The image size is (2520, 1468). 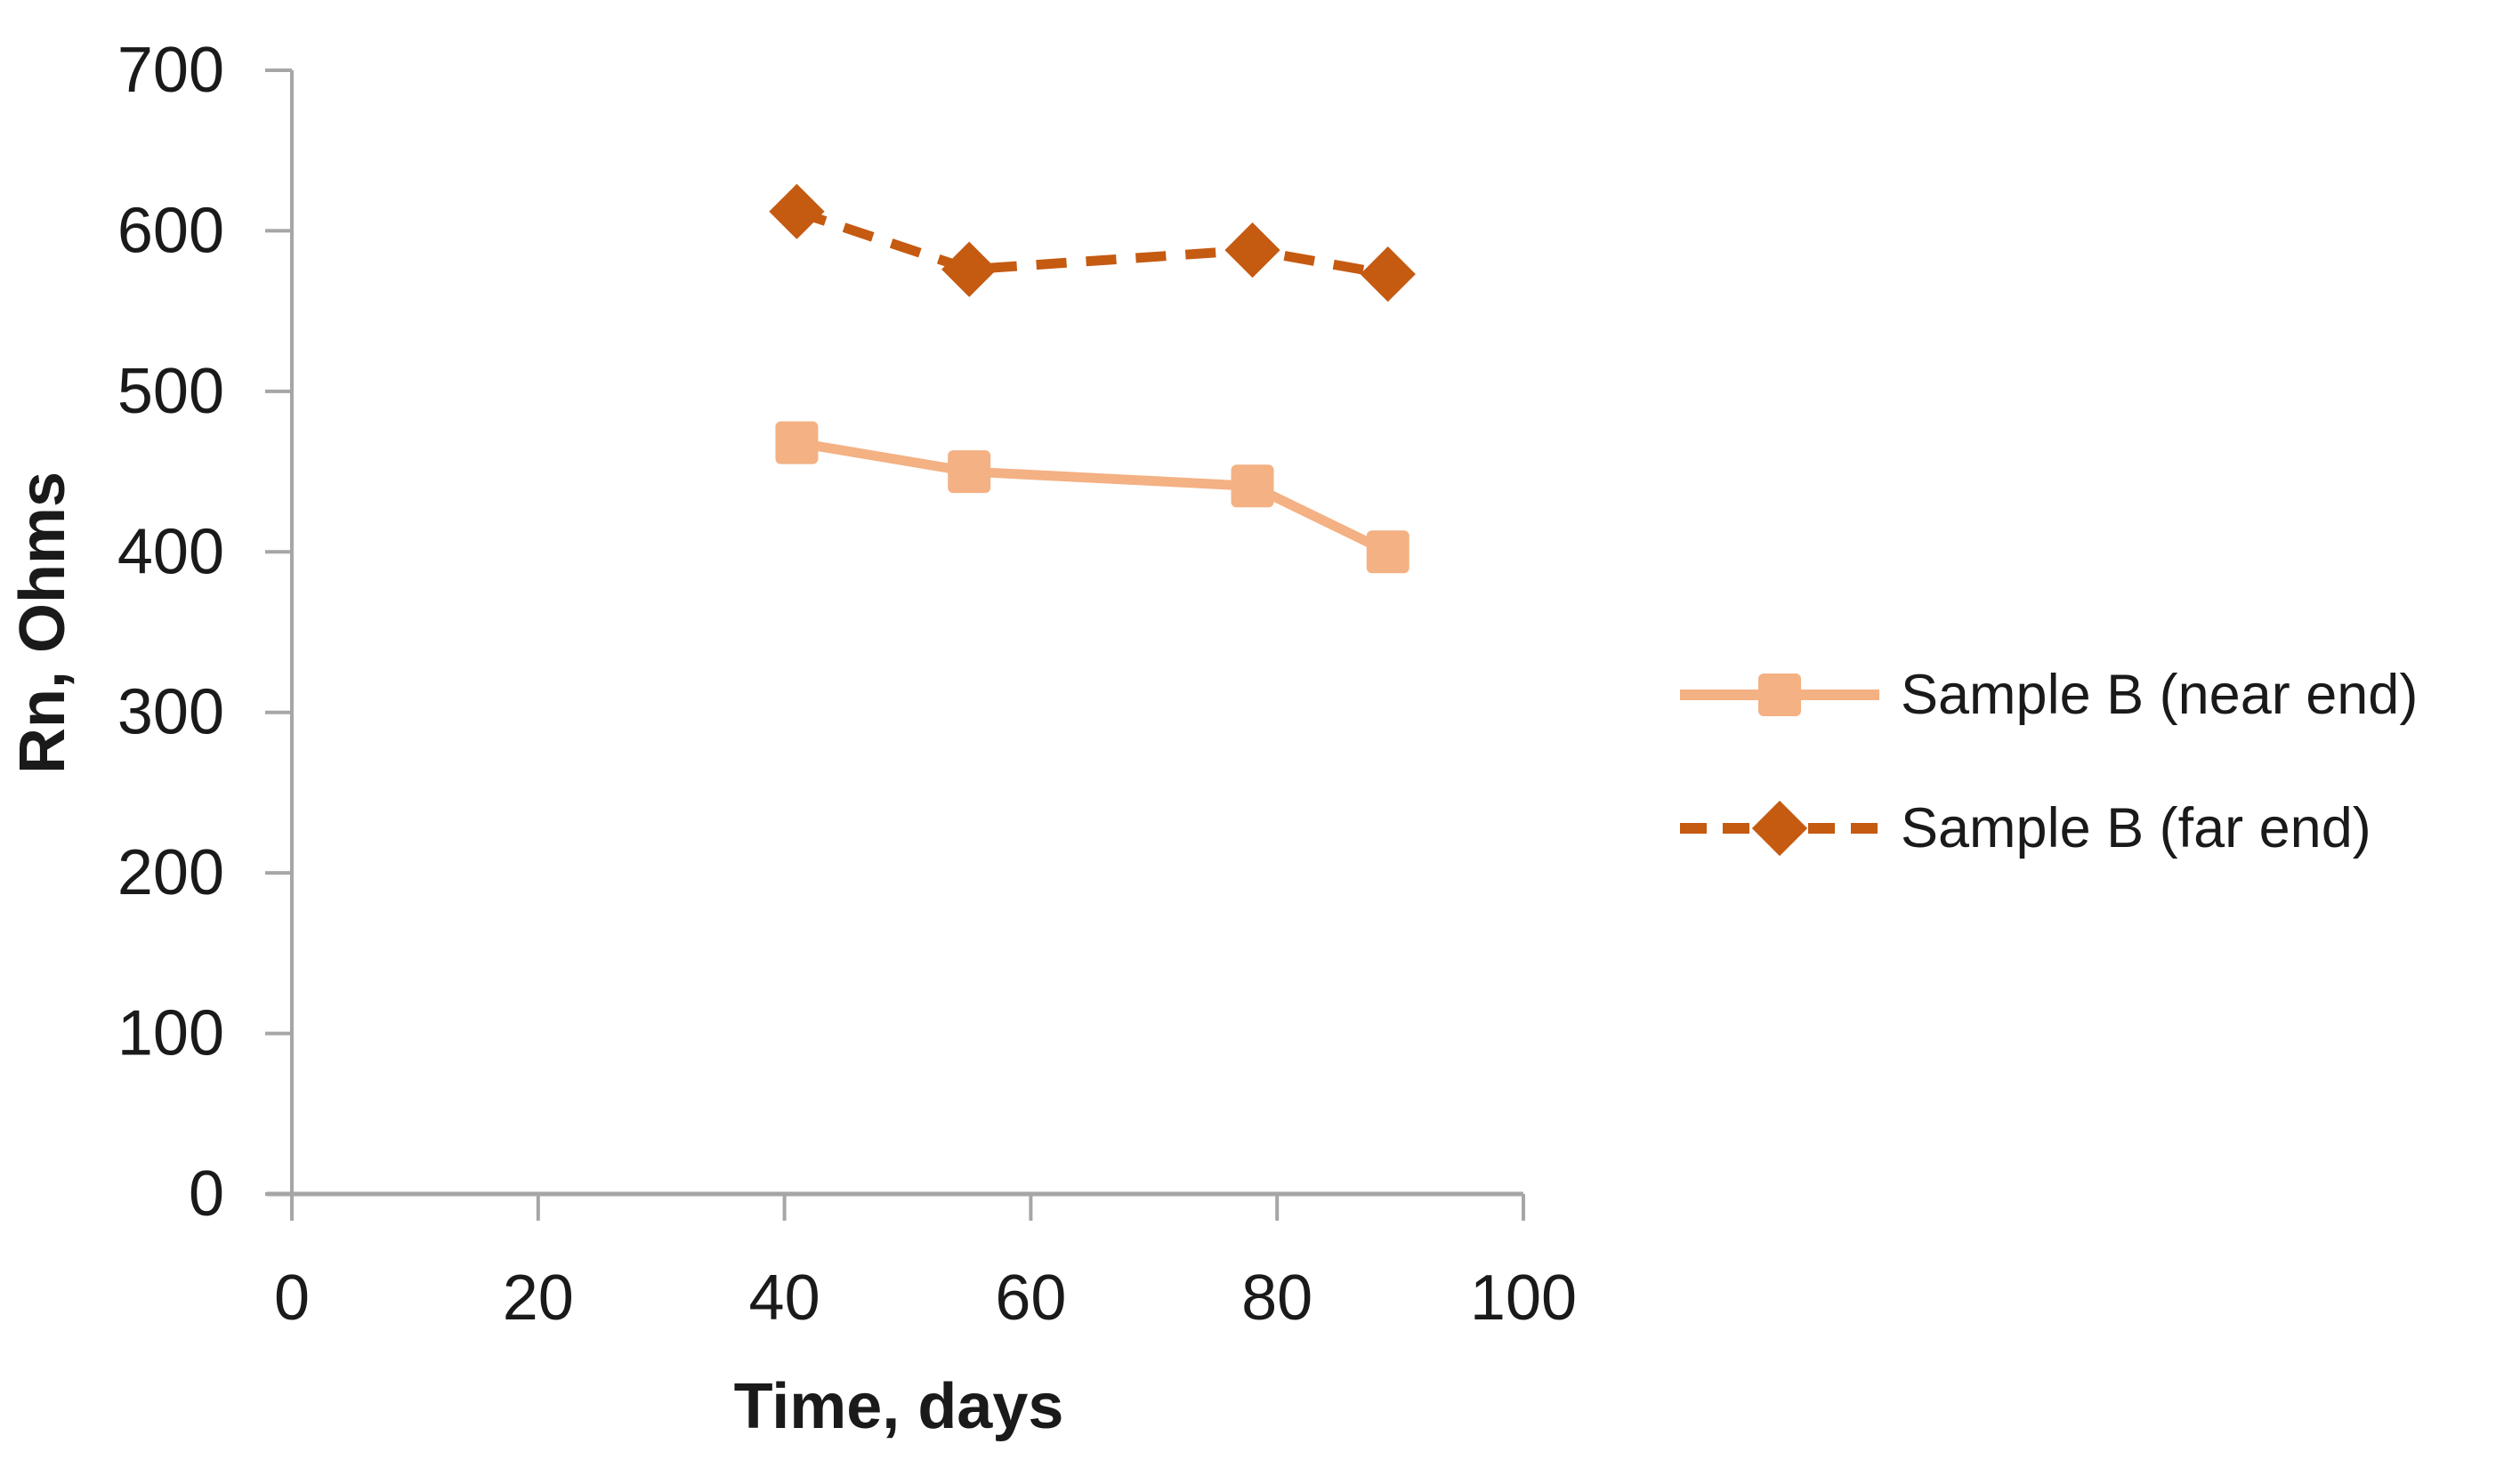 What do you see at coordinates (784, 1298) in the screenshot?
I see `x-tick-label: 40` at bounding box center [784, 1298].